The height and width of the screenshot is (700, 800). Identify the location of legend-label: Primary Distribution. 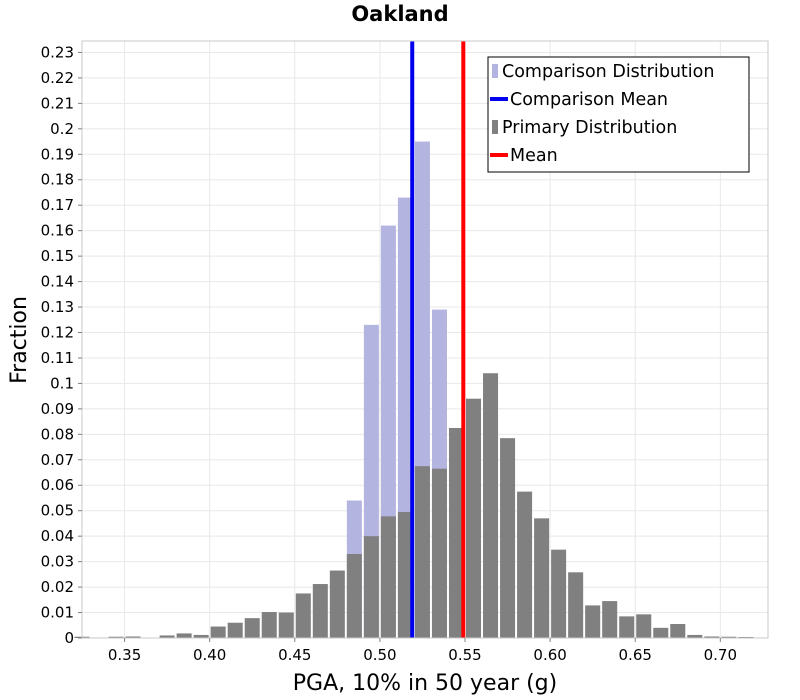
(589, 128).